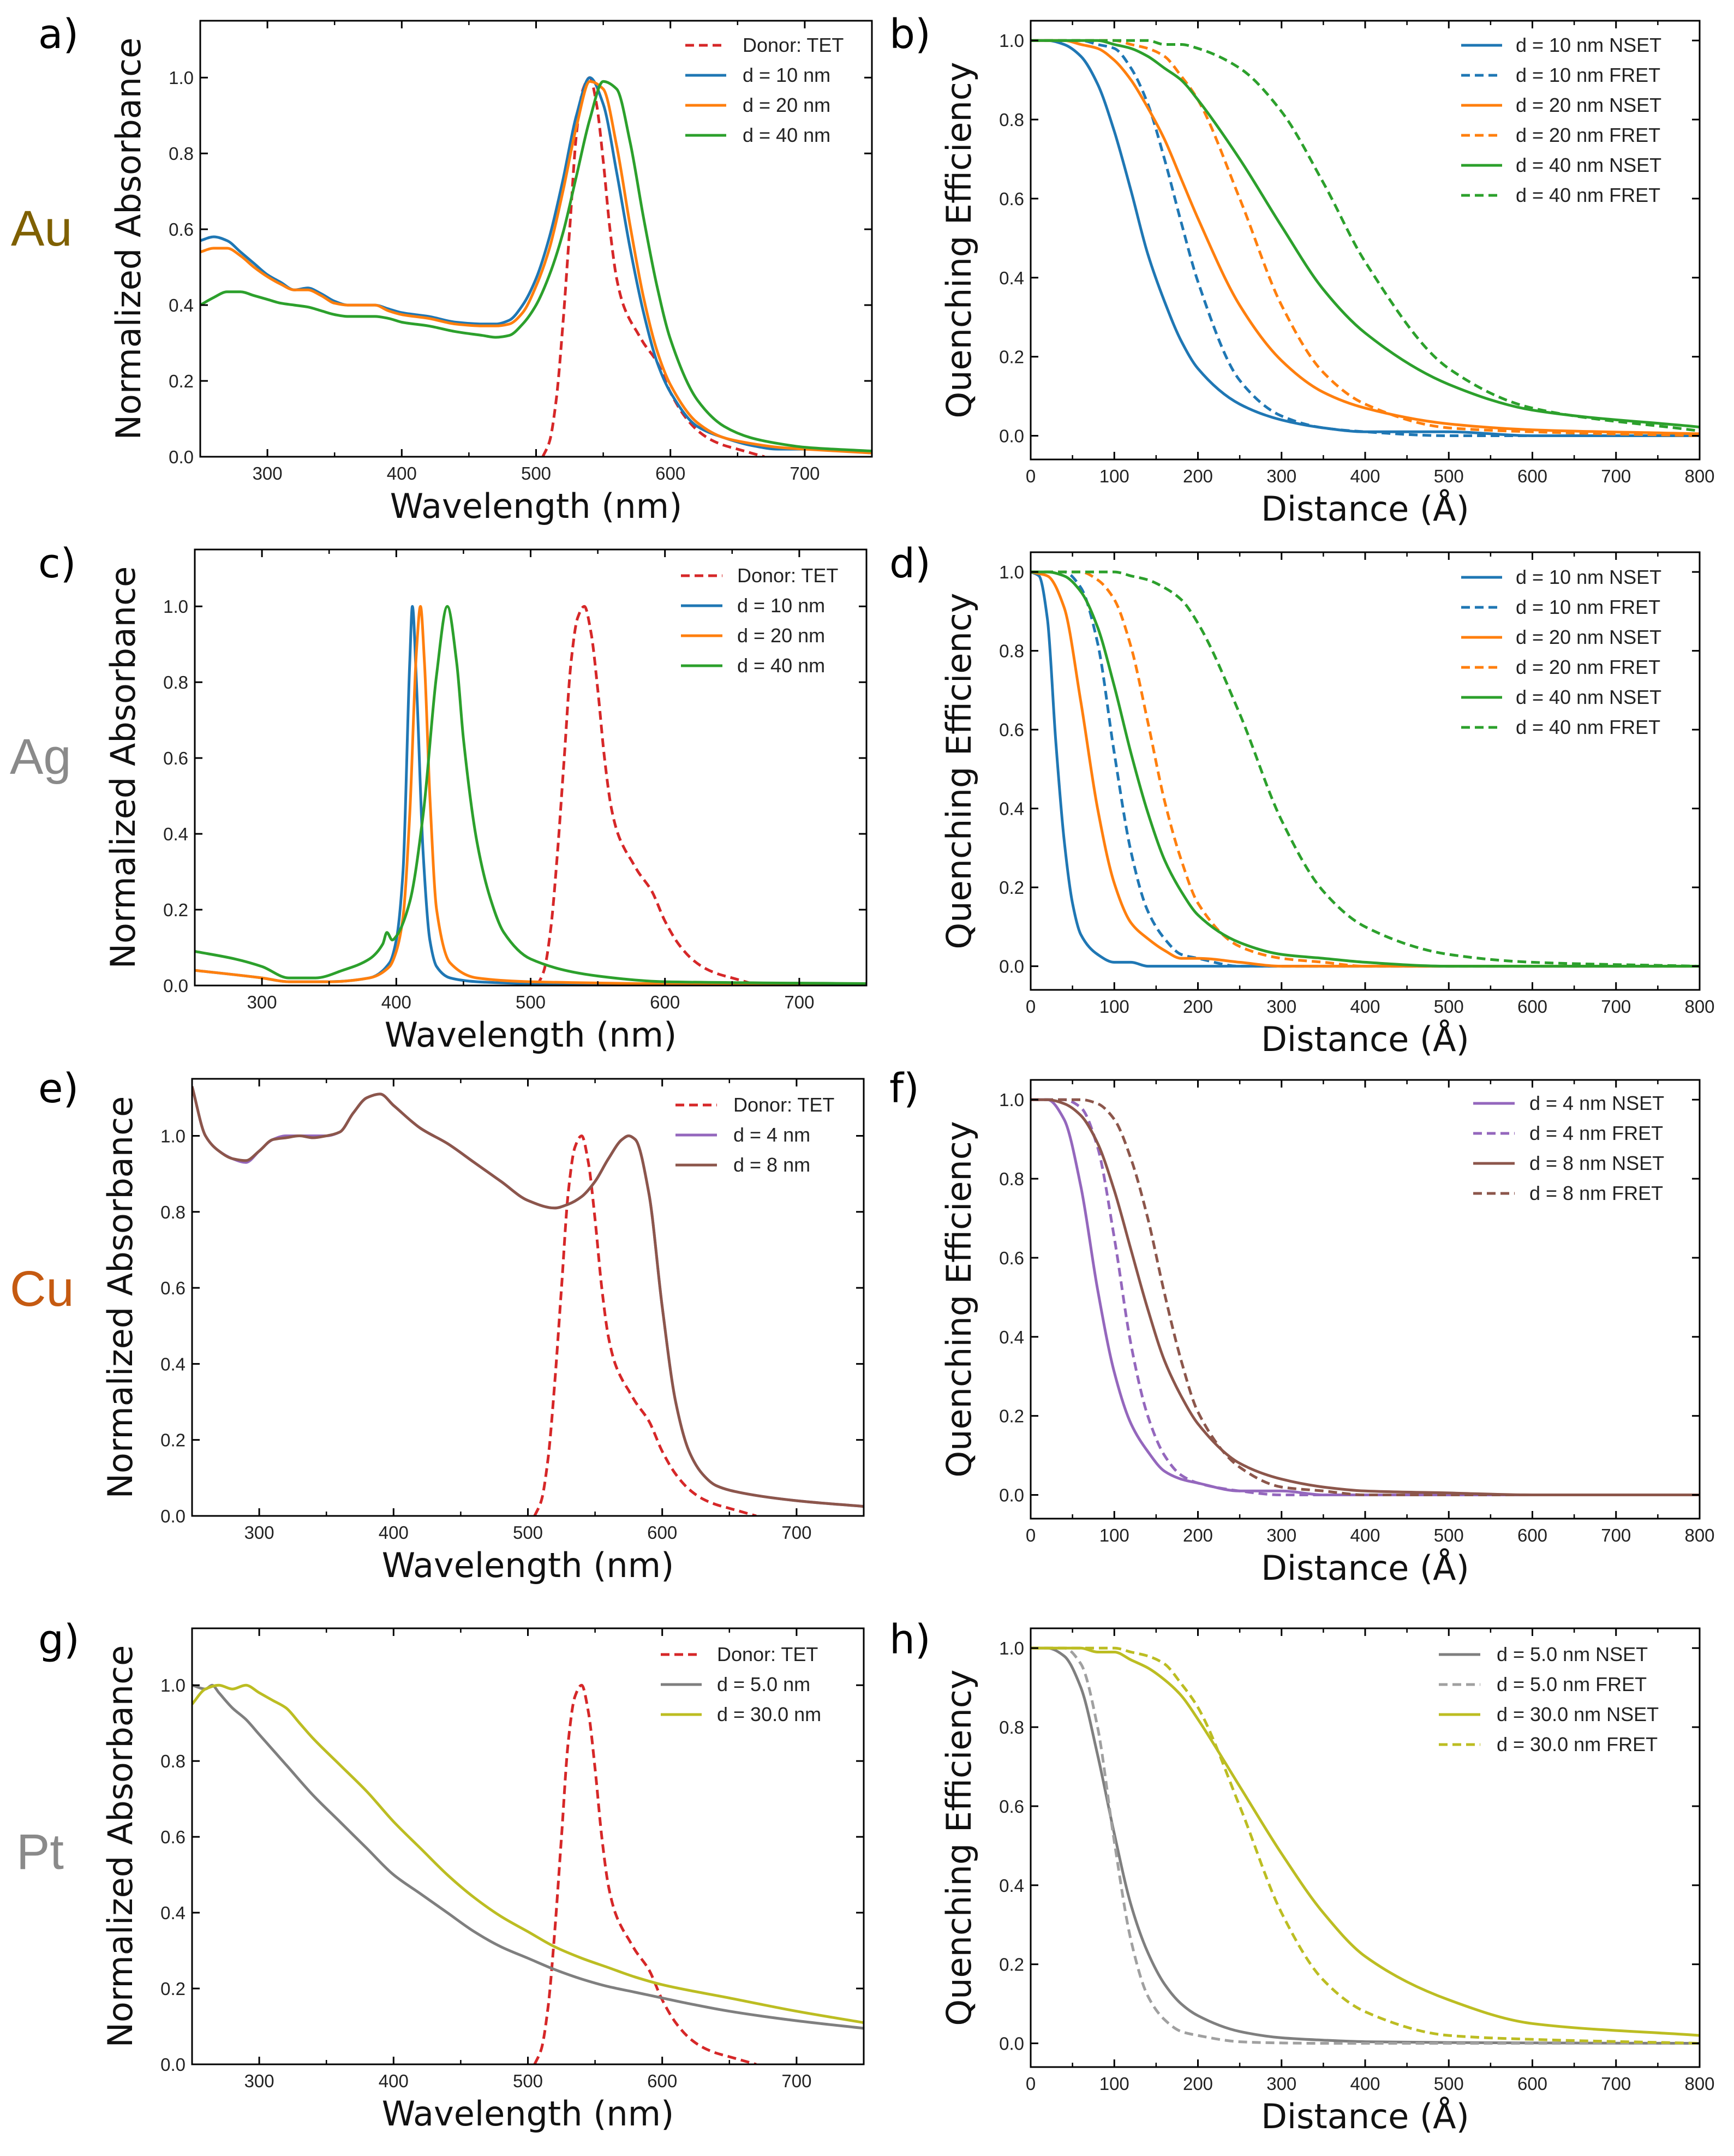  What do you see at coordinates (787, 575) in the screenshot?
I see `legend-label: Donor: TET` at bounding box center [787, 575].